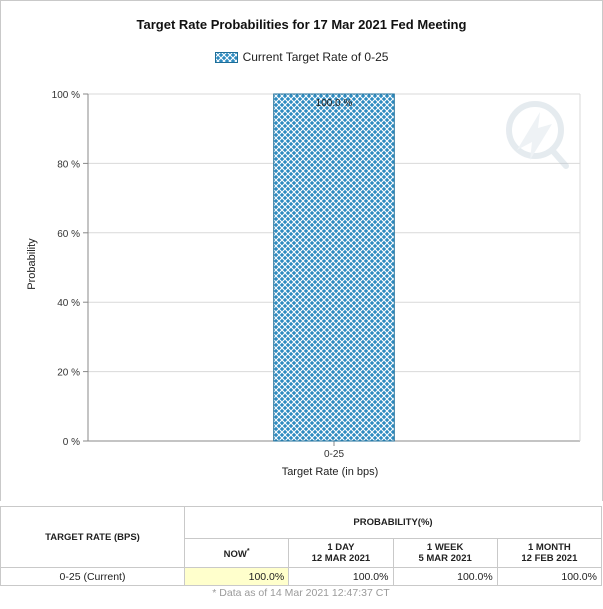 Image resolution: width=603 pixels, height=609 pixels. What do you see at coordinates (66, 95) in the screenshot?
I see `y-tick-label: 100 %` at bounding box center [66, 95].